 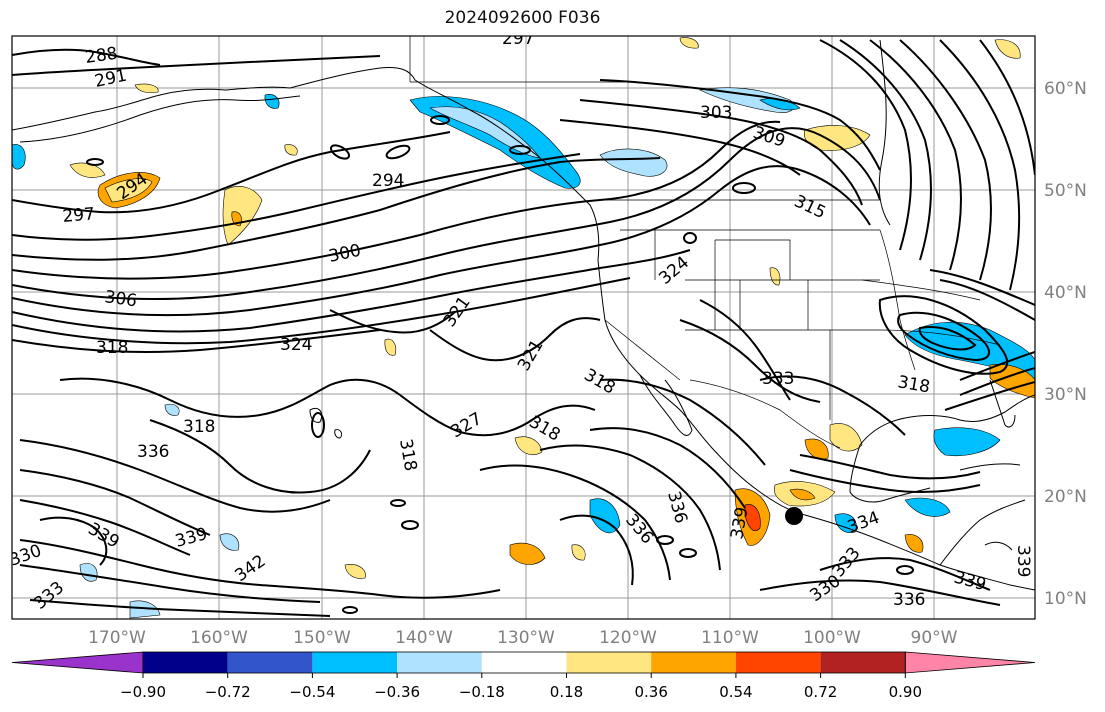 I want to click on contour-label: 324, so click(x=296, y=345).